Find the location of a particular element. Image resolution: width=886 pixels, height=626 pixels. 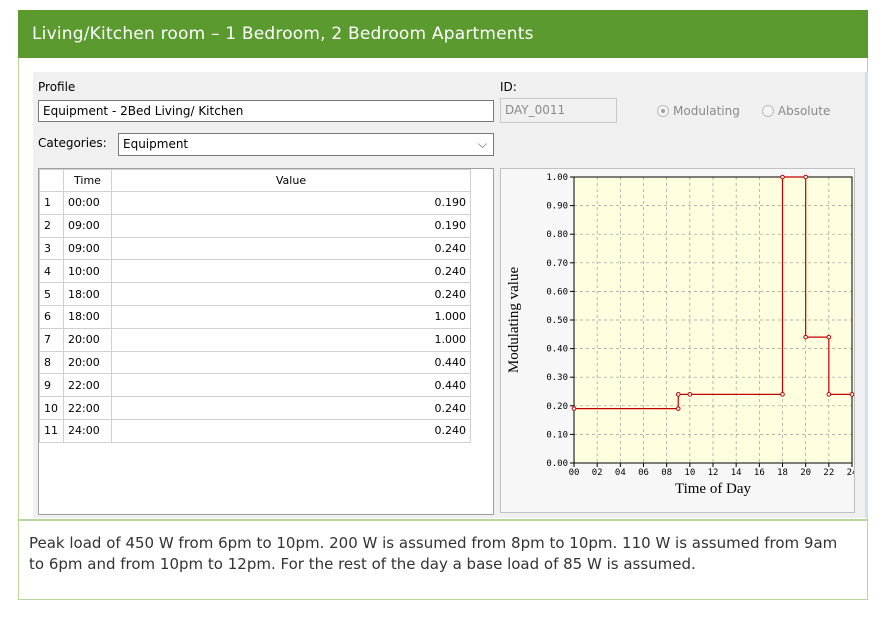

row-index: 3 is located at coordinates (51, 248).